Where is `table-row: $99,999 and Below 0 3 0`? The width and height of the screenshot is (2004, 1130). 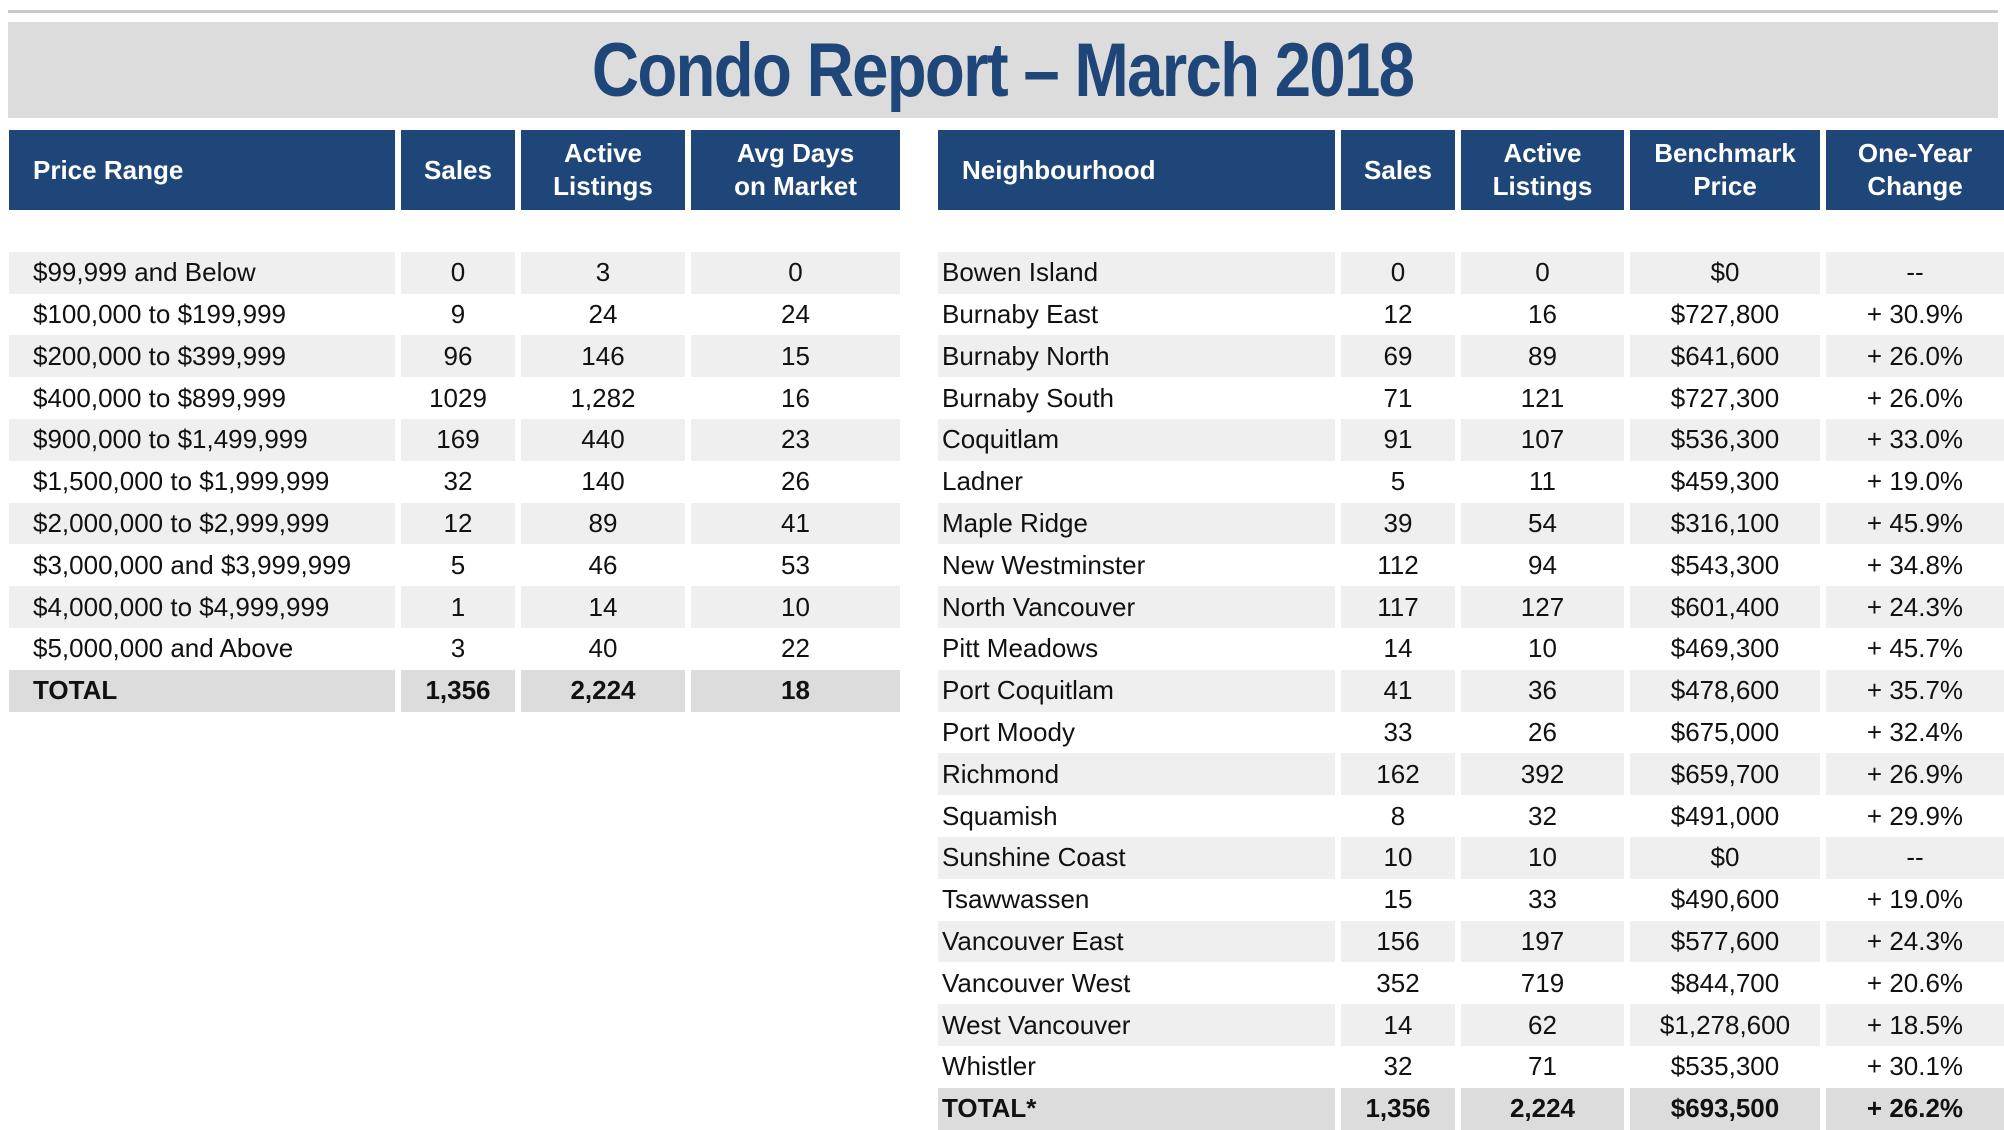 table-row: $99,999 and Below 0 3 0 is located at coordinates (454, 272).